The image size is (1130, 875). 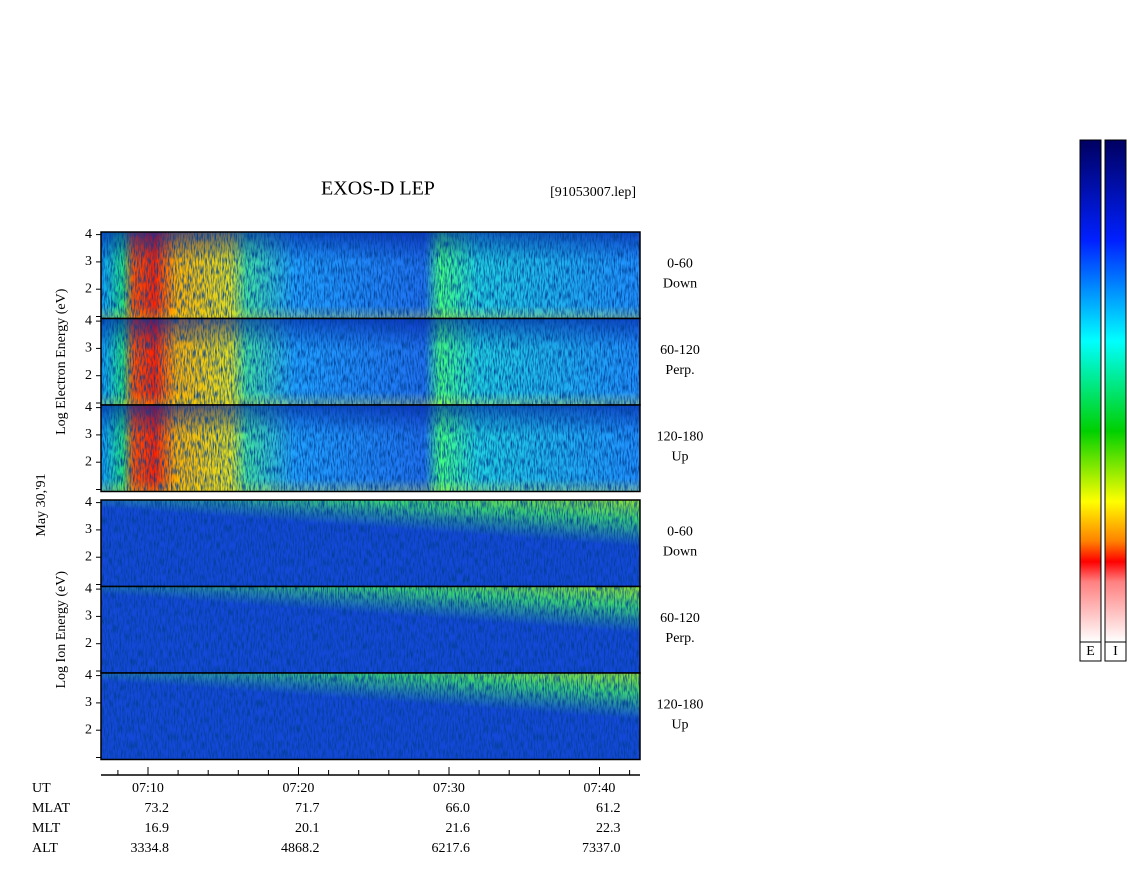 What do you see at coordinates (41, 788) in the screenshot?
I see `row-name: UT` at bounding box center [41, 788].